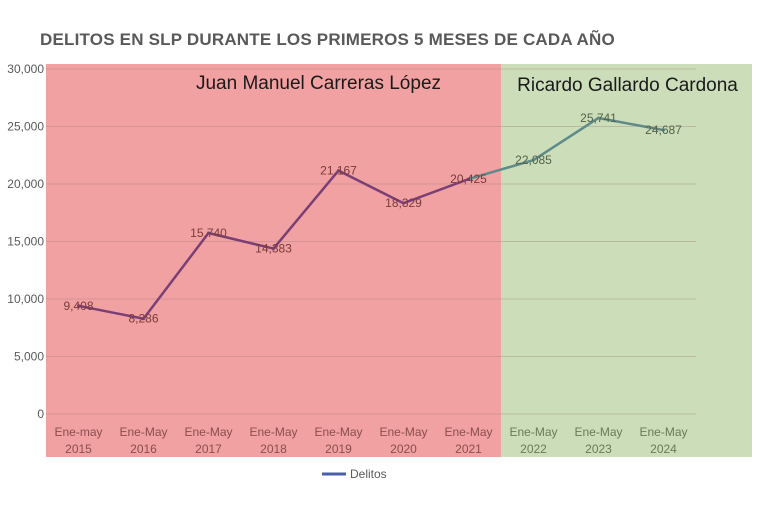 This screenshot has width=768, height=507. I want to click on data-label: 25,741, so click(598, 118).